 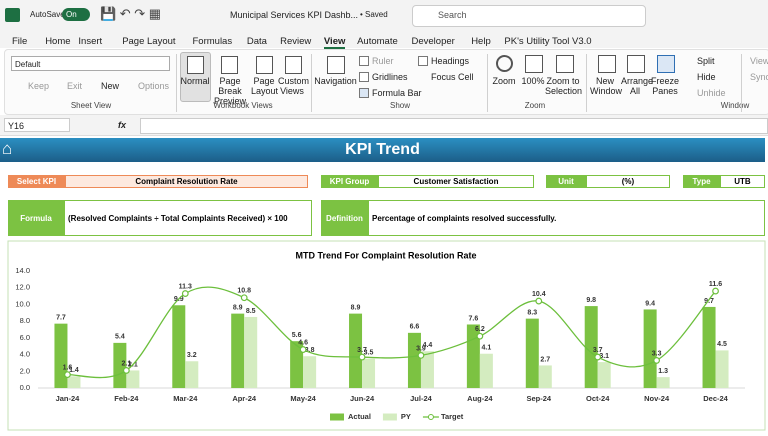 What do you see at coordinates (709, 301) in the screenshot?
I see `data-label: 9.7` at bounding box center [709, 301].